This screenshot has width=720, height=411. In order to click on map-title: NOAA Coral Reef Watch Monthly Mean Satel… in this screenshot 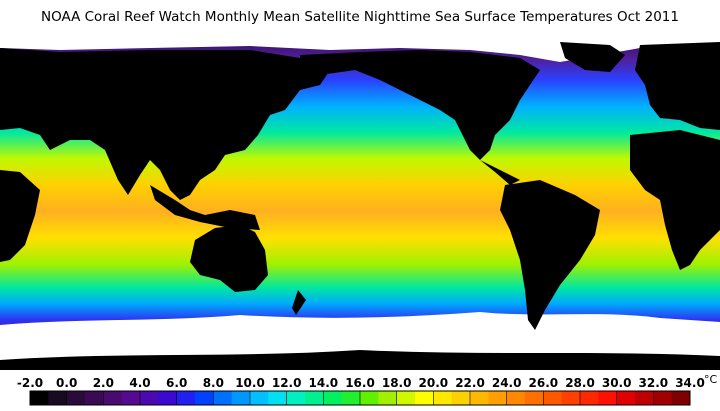, I will do `click(360, 17)`.